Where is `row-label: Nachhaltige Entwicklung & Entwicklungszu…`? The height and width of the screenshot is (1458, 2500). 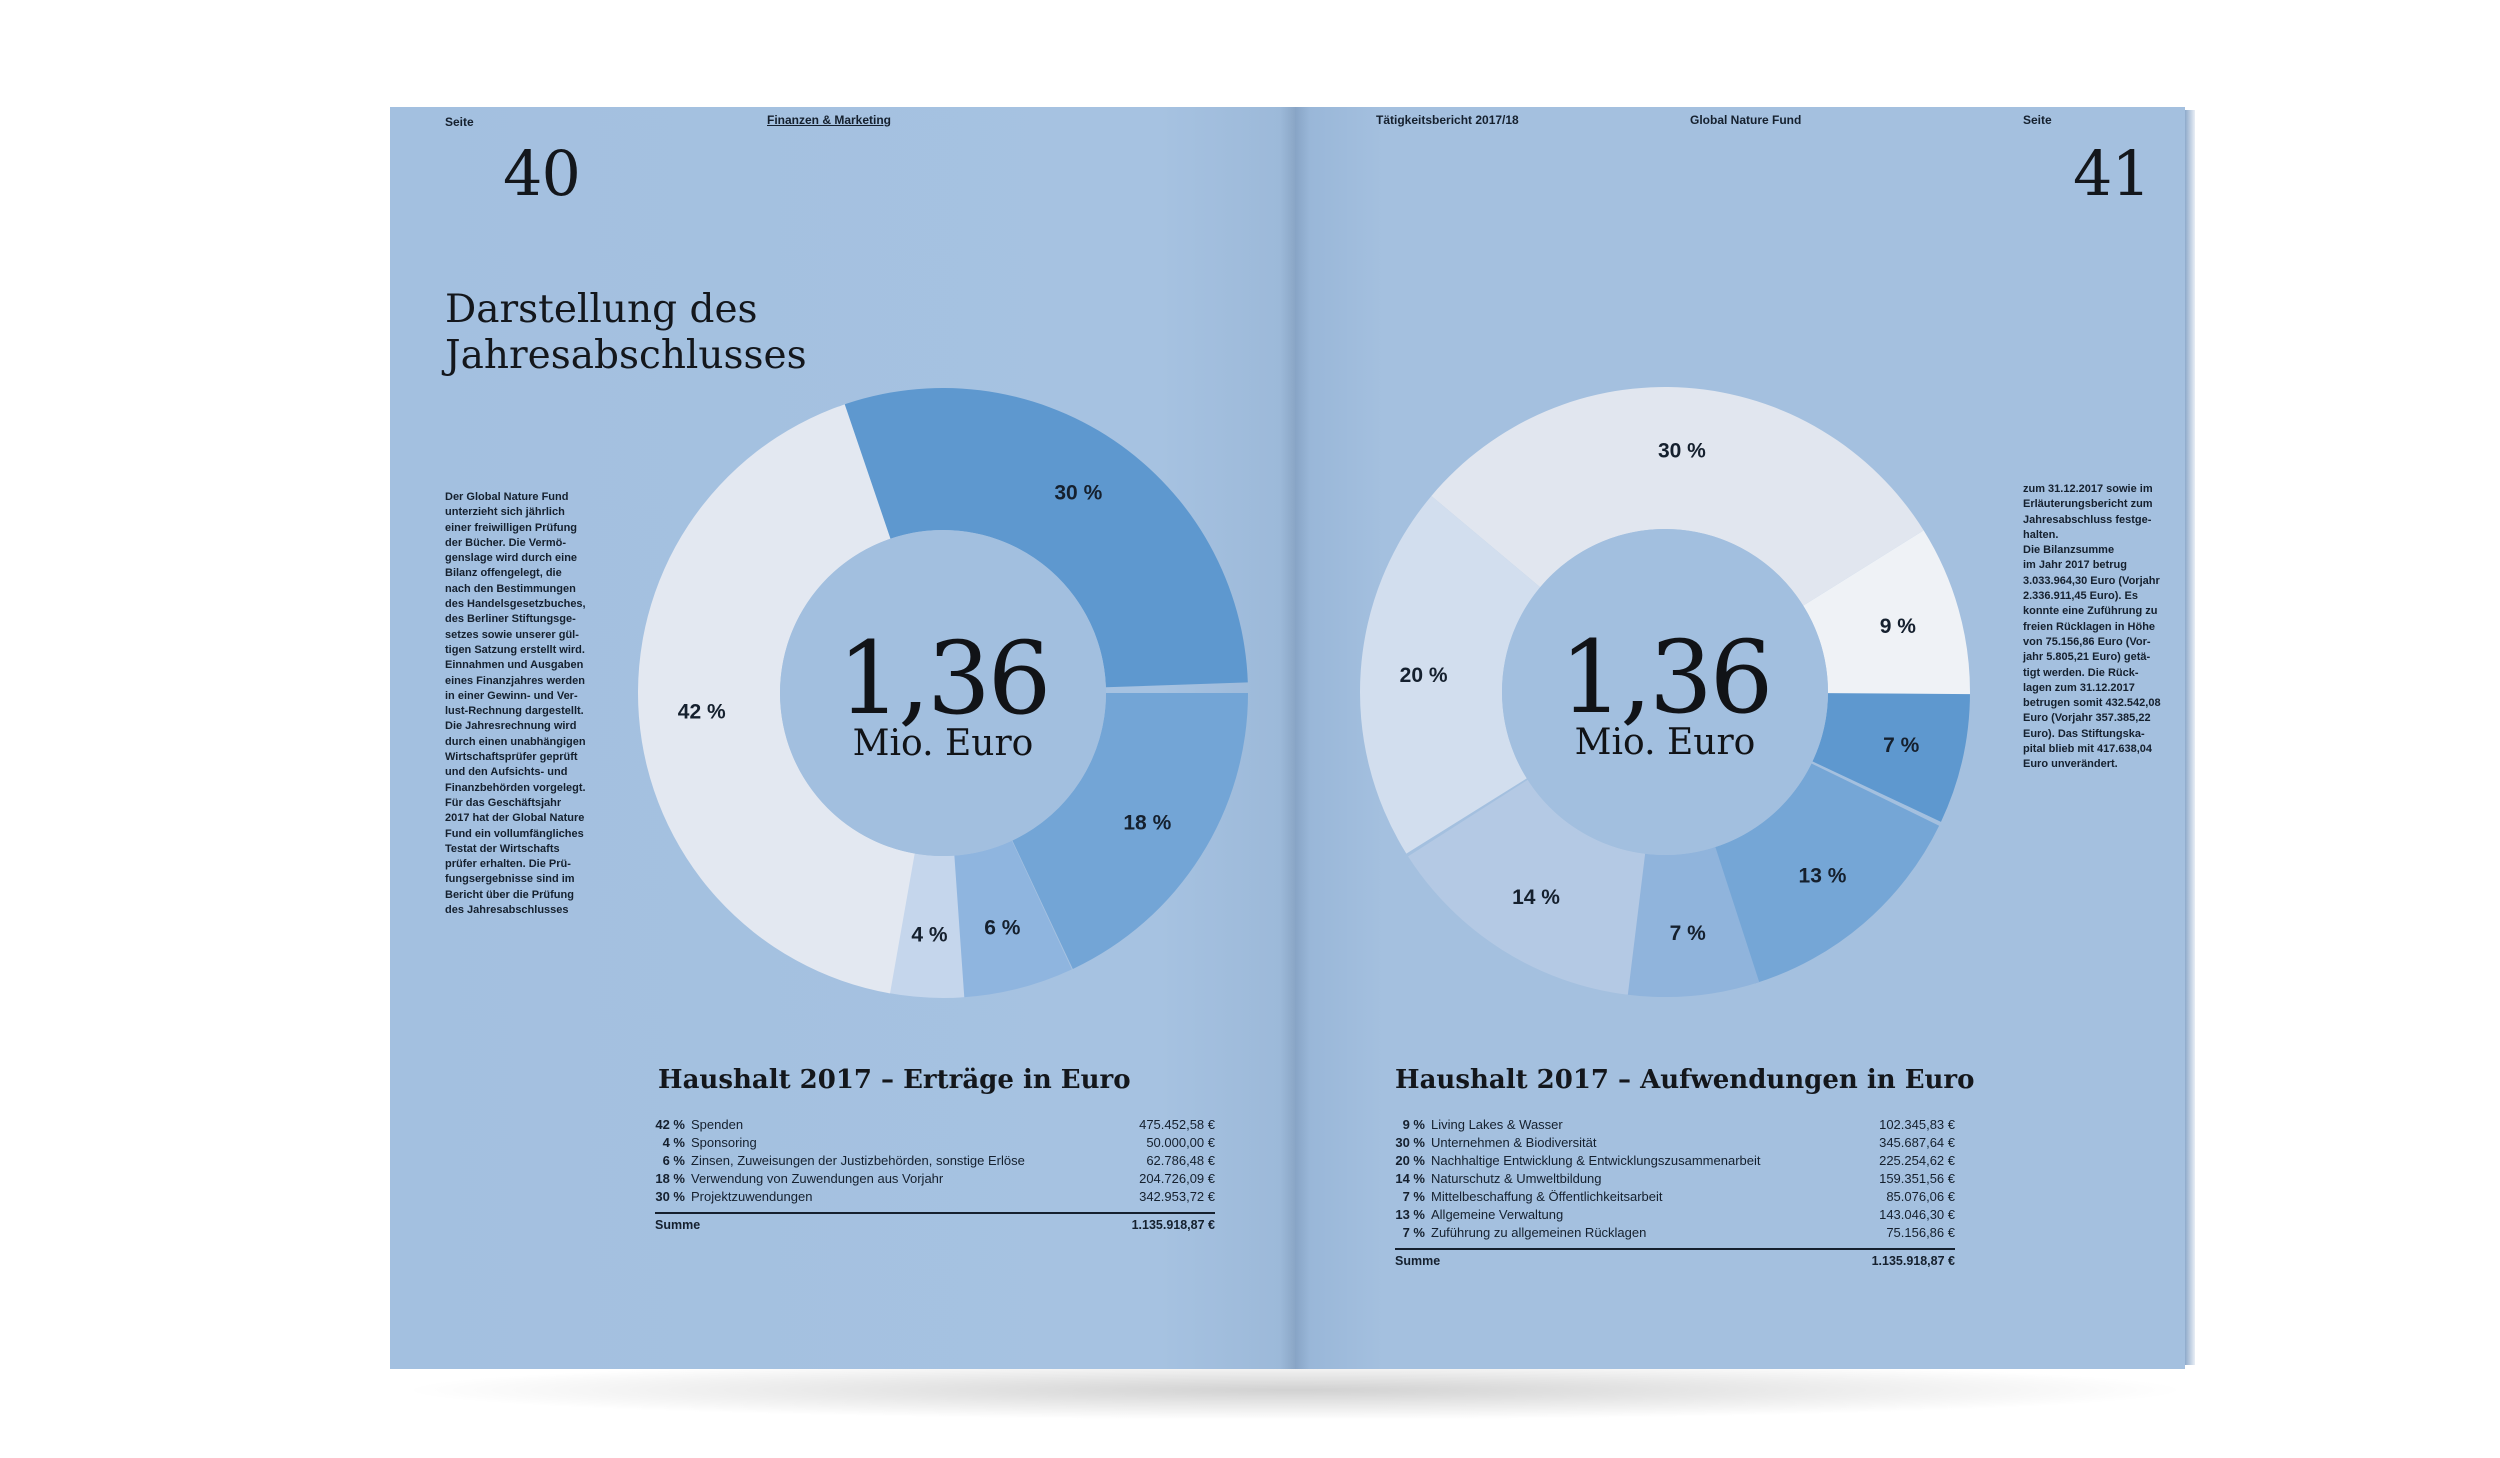 row-label: Nachhaltige Entwicklung & Entwicklungszu… is located at coordinates (1596, 1160).